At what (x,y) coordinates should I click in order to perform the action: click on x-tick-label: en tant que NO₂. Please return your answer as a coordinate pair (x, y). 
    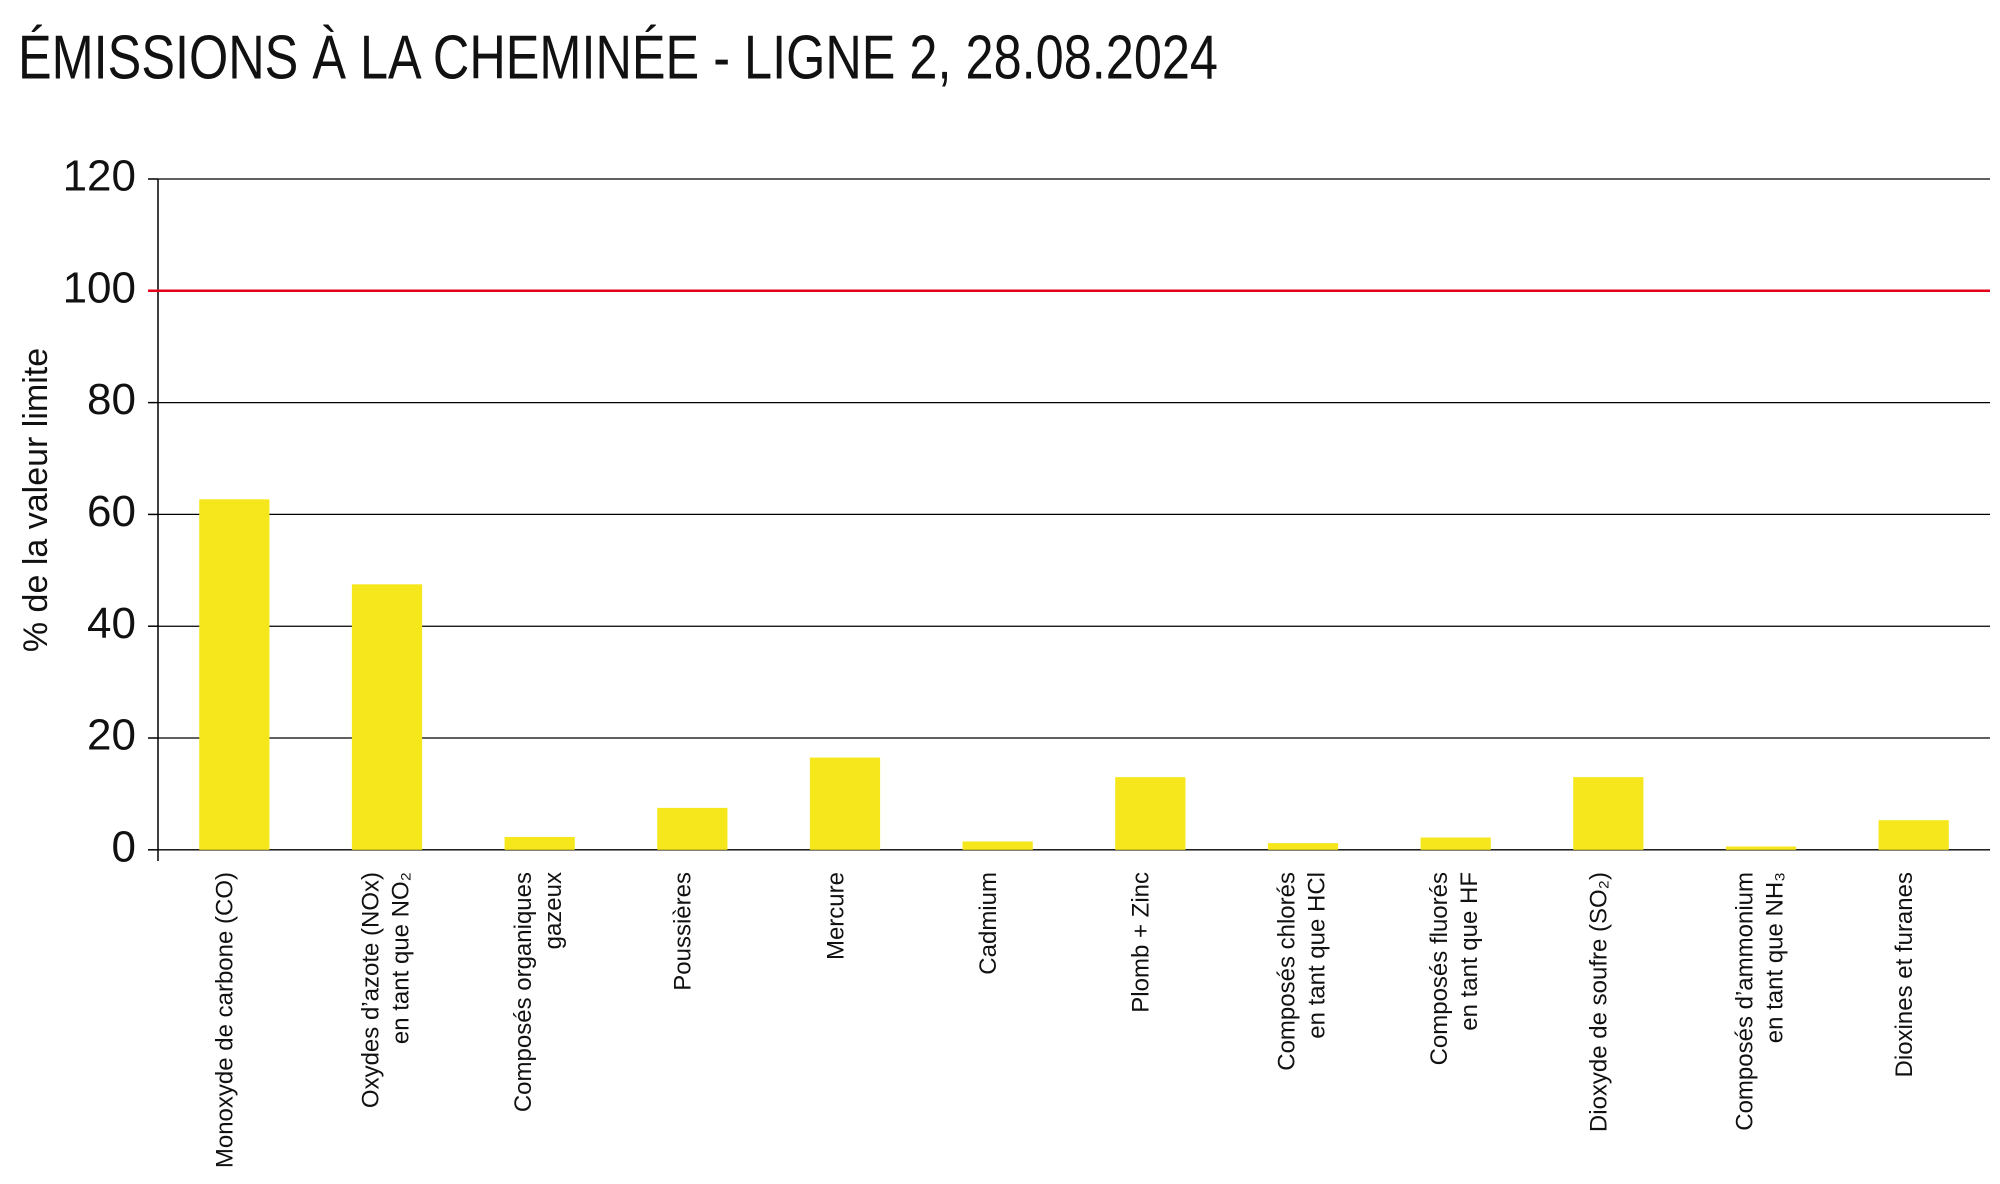
    Looking at the image, I should click on (400, 958).